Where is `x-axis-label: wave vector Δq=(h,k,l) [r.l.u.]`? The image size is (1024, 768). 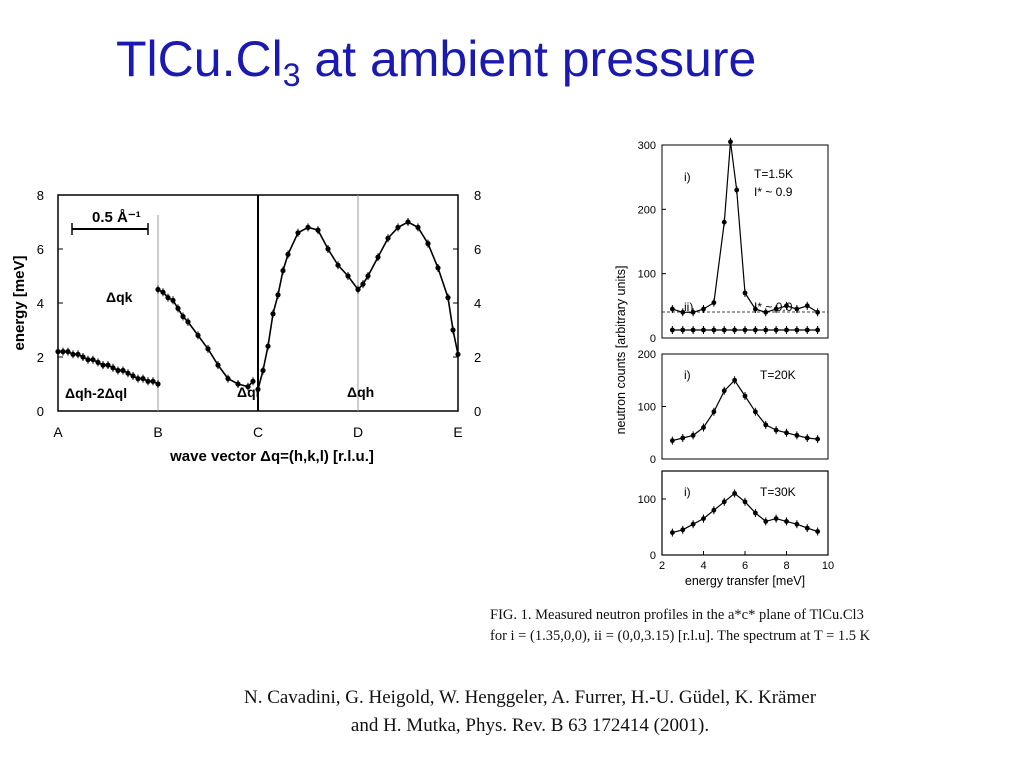 x-axis-label: wave vector Δq=(h,k,l) [r.l.u.] is located at coordinates (271, 456).